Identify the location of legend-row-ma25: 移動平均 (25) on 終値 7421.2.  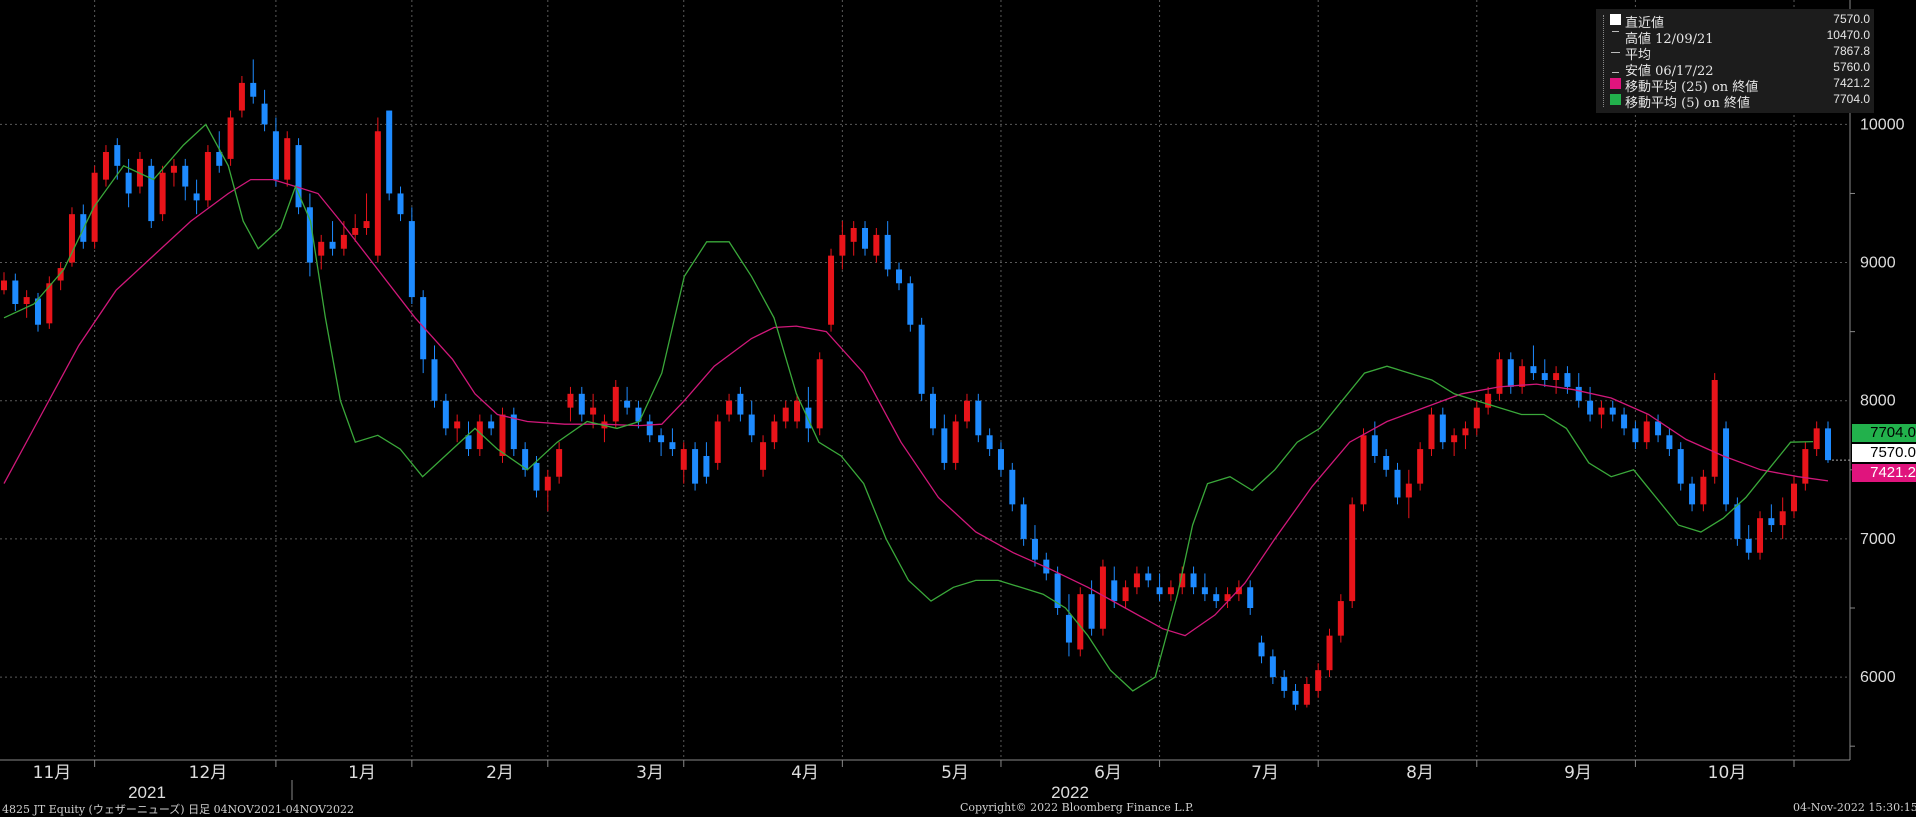
(1735, 85).